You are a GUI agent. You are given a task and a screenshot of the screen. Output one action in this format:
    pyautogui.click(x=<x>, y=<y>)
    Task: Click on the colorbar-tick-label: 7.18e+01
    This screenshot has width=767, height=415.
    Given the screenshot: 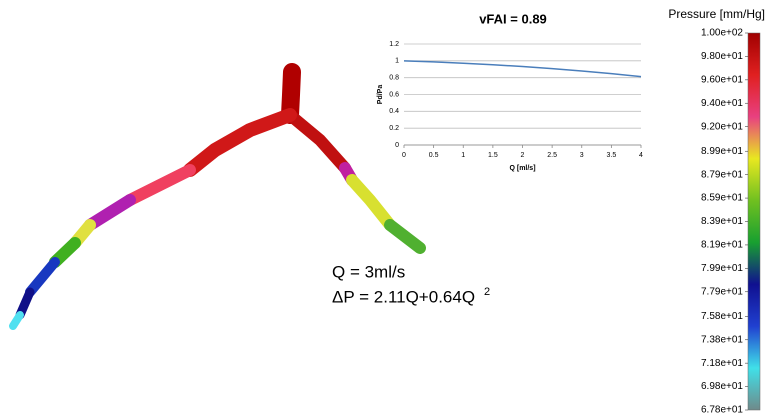 What is the action you would take?
    pyautogui.click(x=722, y=363)
    